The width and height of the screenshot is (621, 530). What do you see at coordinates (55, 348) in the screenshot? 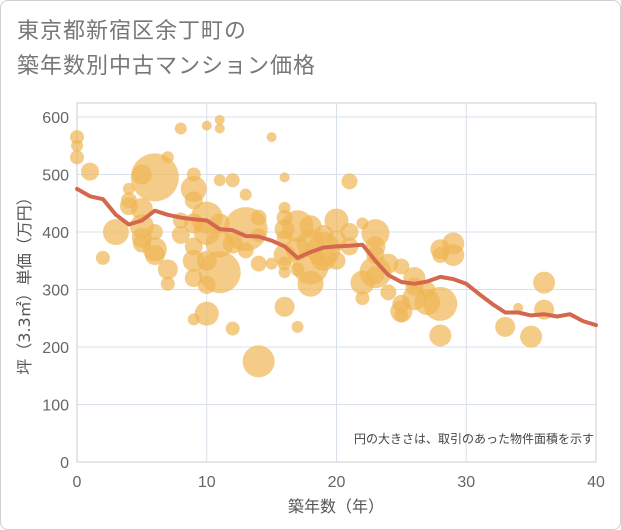
I see `y-tick-label: 200` at bounding box center [55, 348].